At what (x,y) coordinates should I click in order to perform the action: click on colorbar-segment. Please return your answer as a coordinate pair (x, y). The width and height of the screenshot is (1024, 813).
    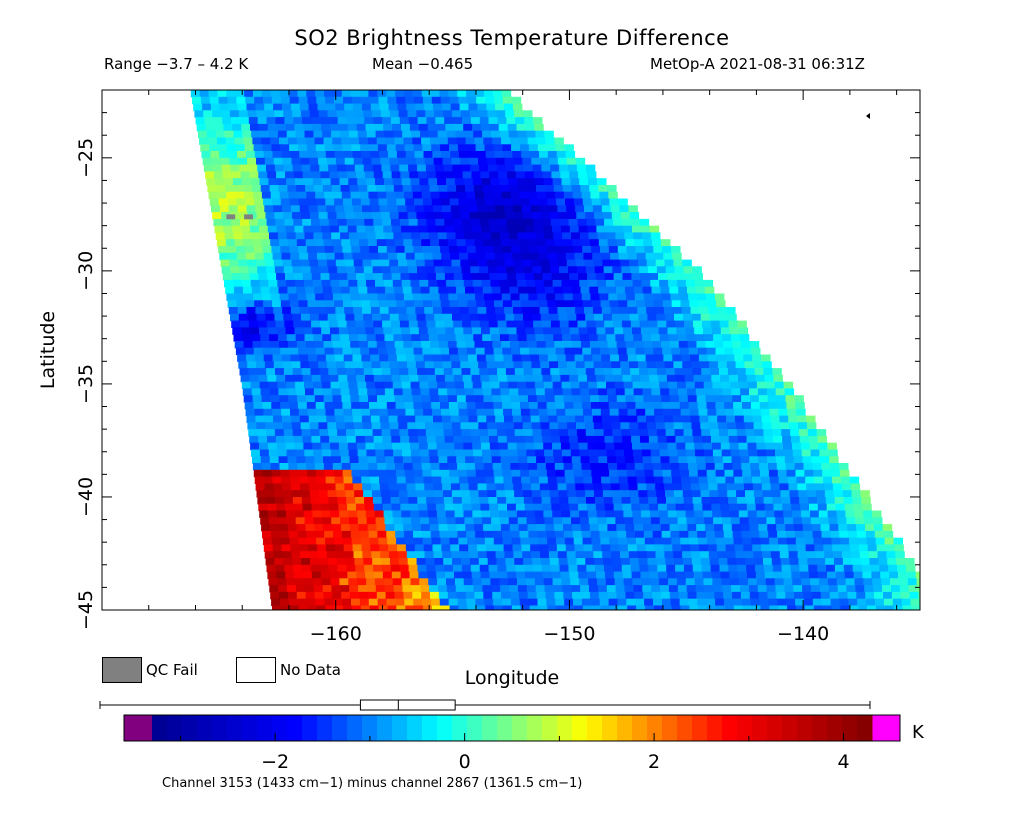
    Looking at the image, I should click on (790, 728).